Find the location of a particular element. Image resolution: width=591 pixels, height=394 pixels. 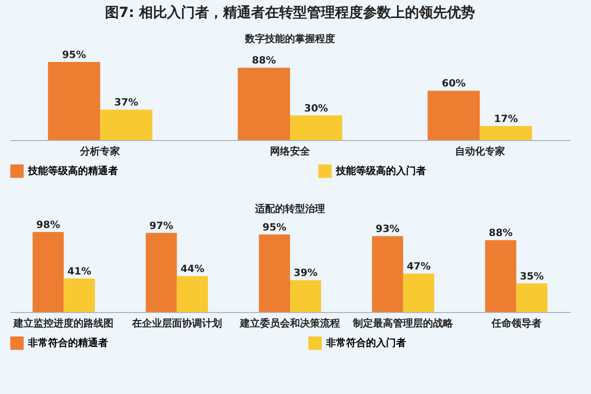

legend-label: 技能等级高的精通者 is located at coordinates (72, 171).